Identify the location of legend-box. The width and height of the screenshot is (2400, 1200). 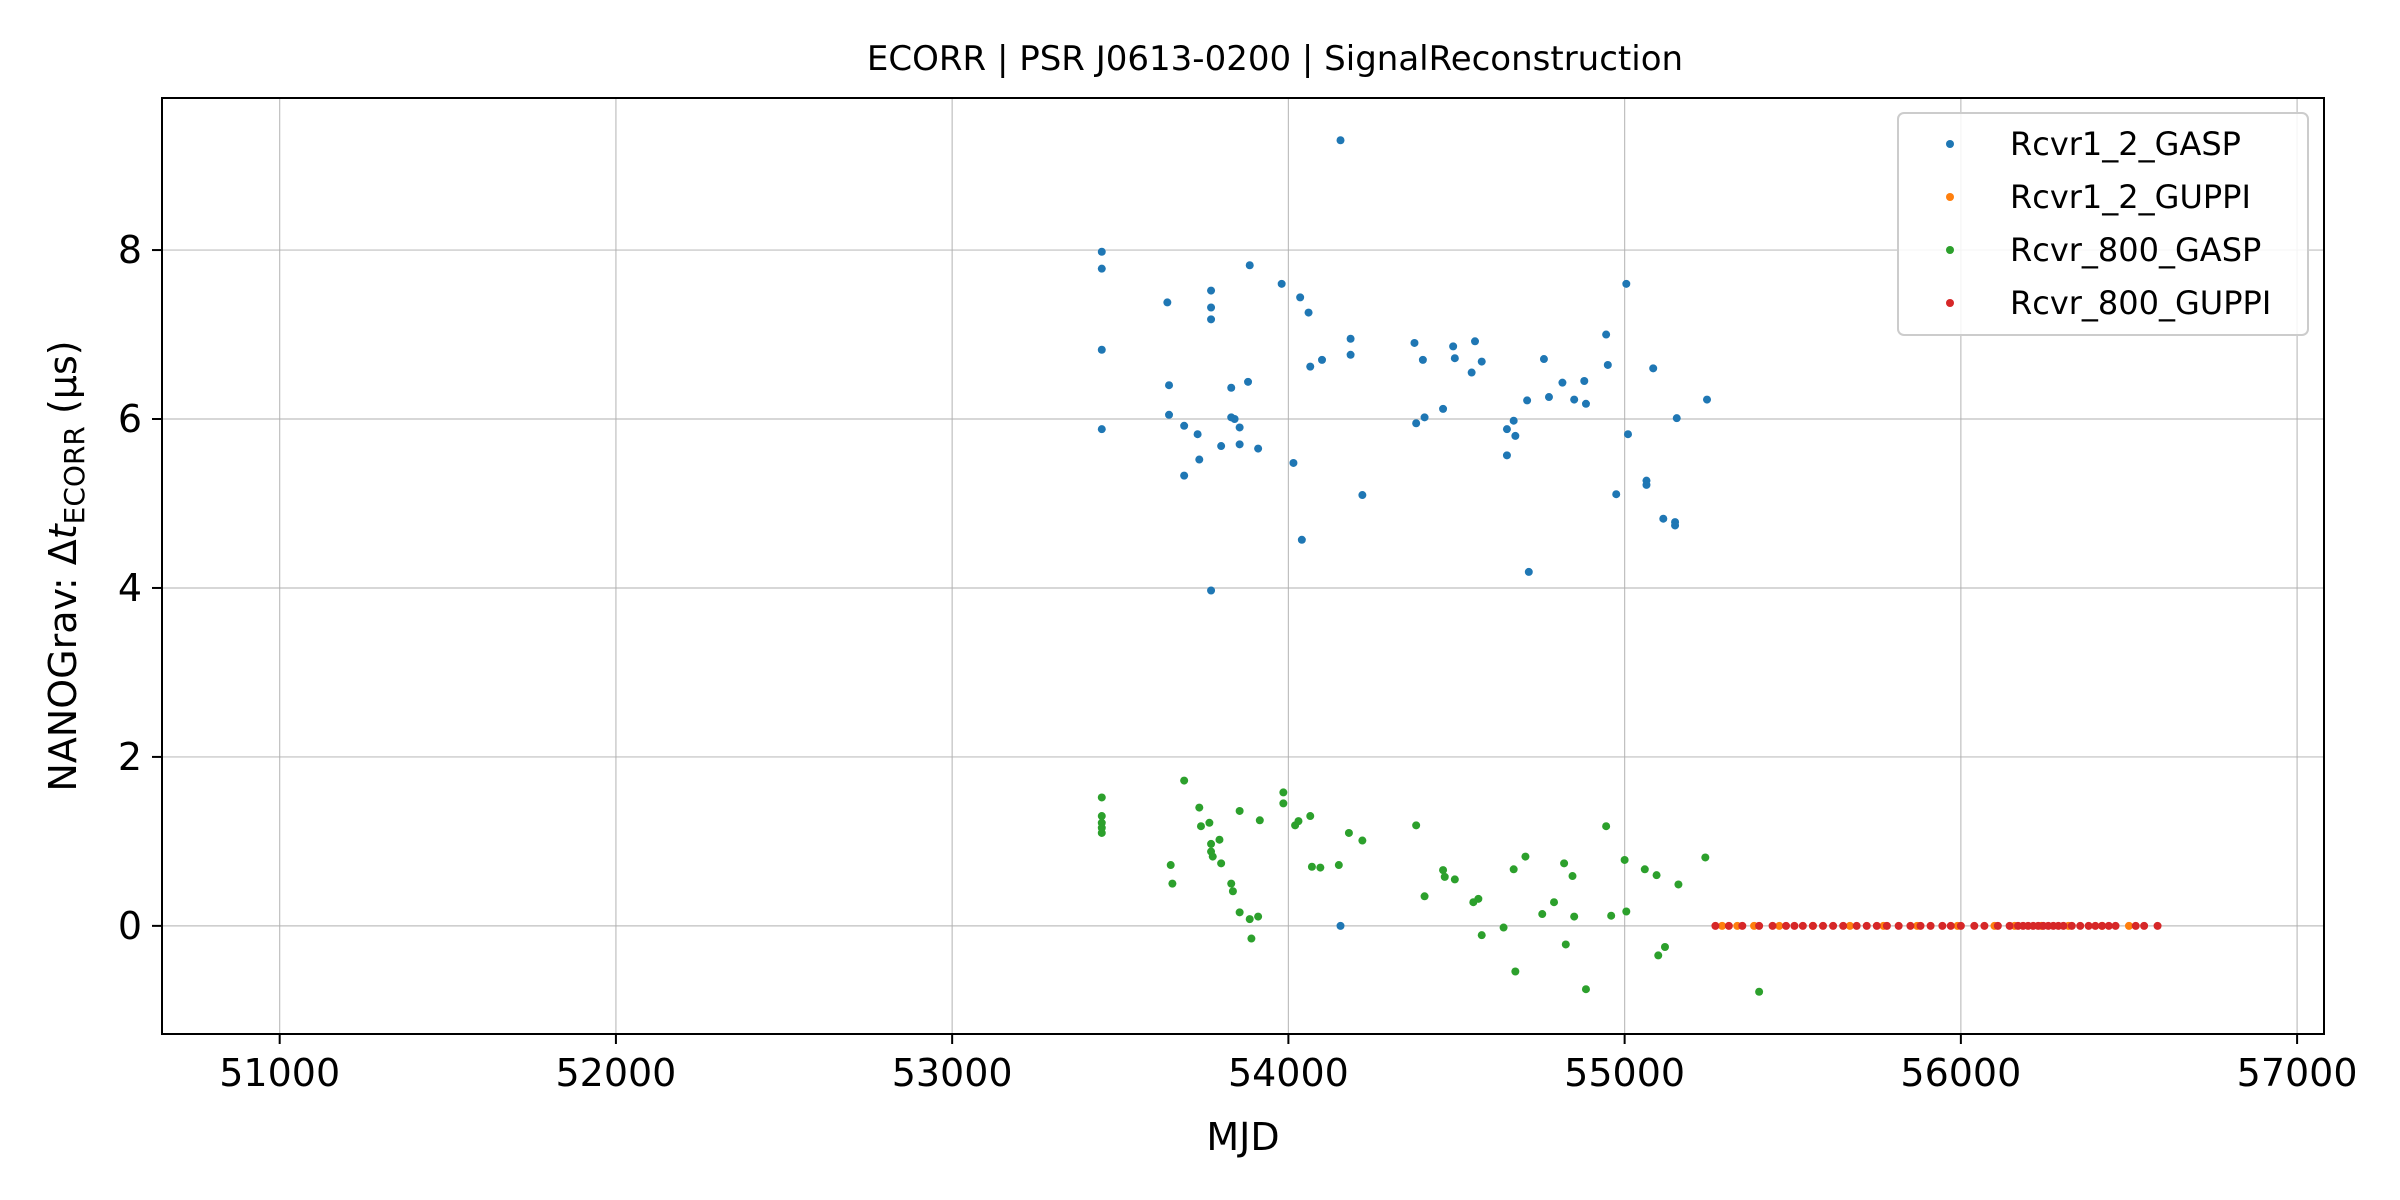
(2103, 224).